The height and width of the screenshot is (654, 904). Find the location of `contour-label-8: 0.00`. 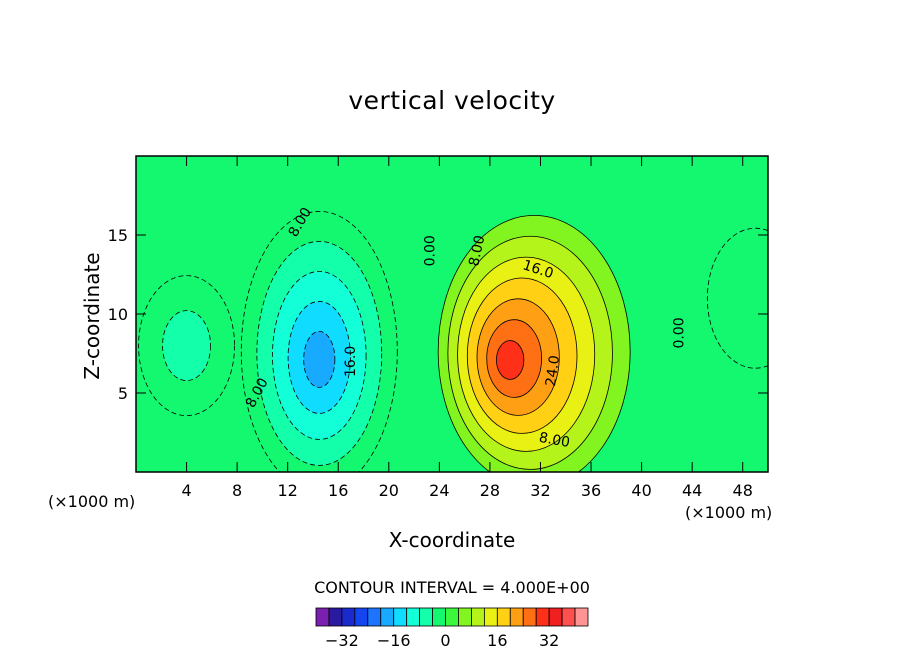

contour-label-8: 0.00 is located at coordinates (680, 332).